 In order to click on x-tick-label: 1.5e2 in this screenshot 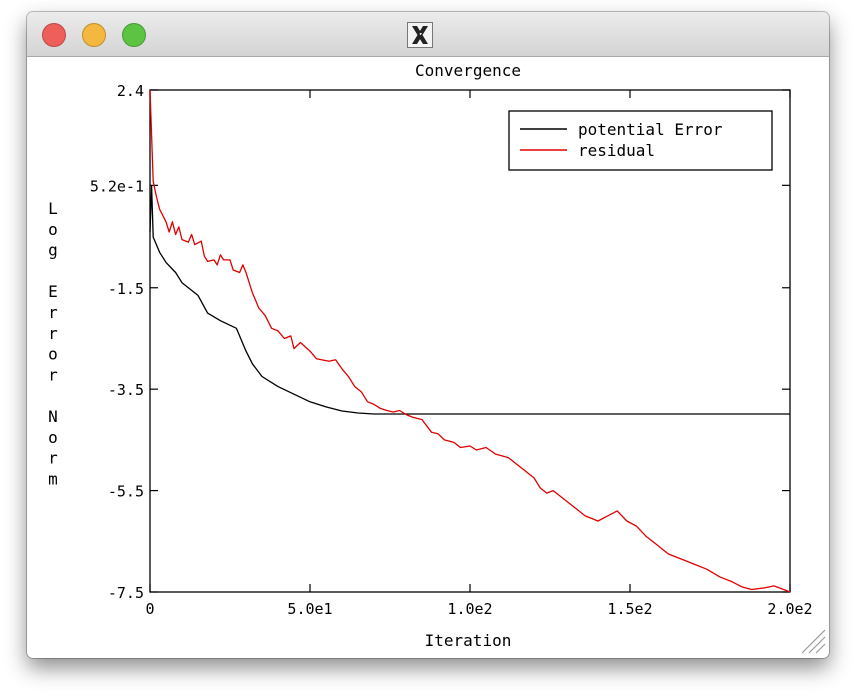, I will do `click(629, 609)`.